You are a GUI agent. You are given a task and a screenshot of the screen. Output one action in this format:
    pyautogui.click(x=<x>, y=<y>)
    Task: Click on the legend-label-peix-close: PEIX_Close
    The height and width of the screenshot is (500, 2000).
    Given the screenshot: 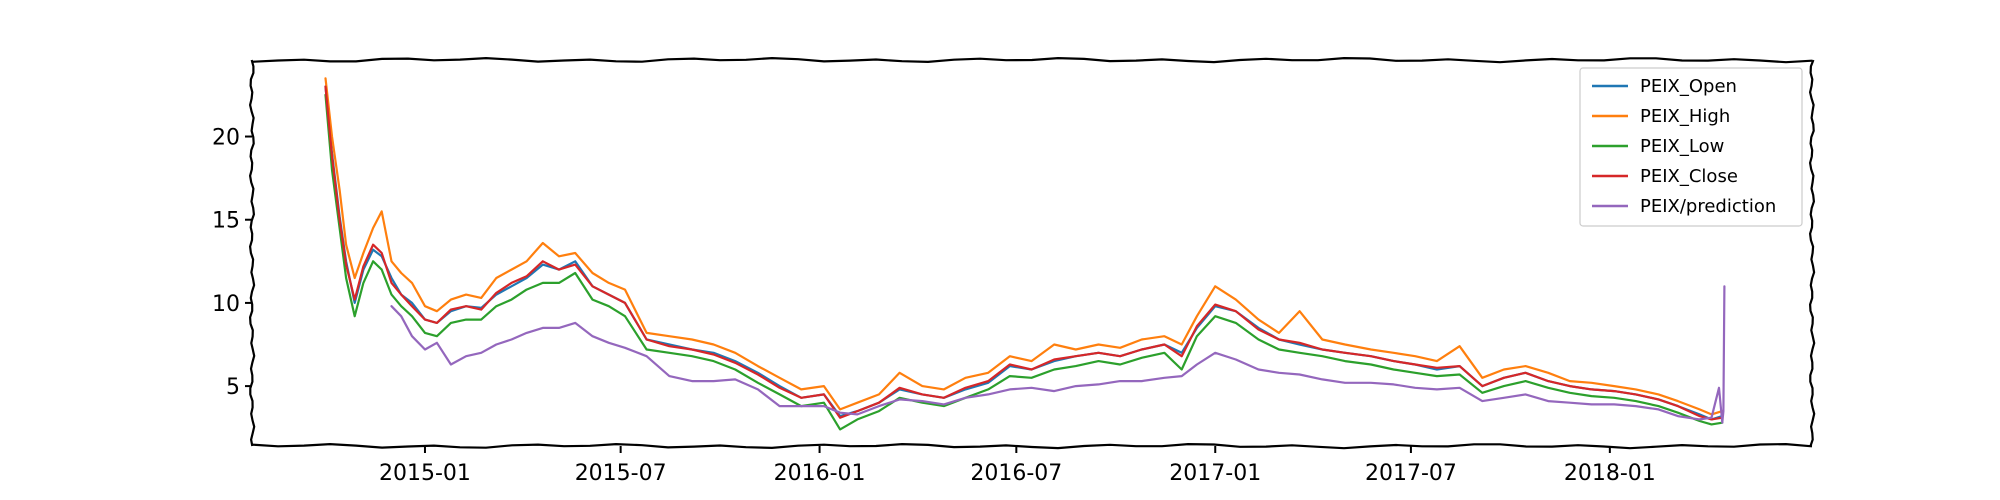 What is the action you would take?
    pyautogui.click(x=1689, y=176)
    